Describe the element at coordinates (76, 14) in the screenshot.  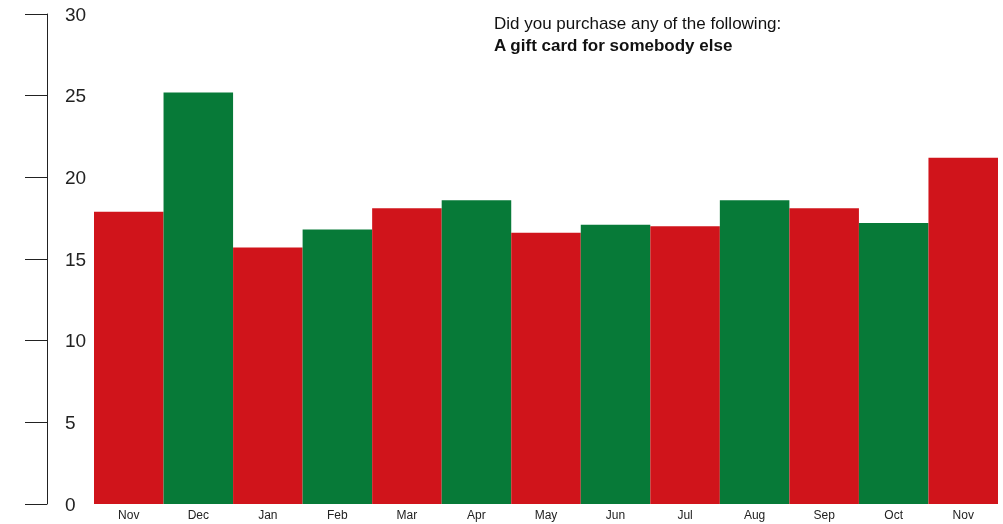
I see `y-tick-label: 30` at that location.